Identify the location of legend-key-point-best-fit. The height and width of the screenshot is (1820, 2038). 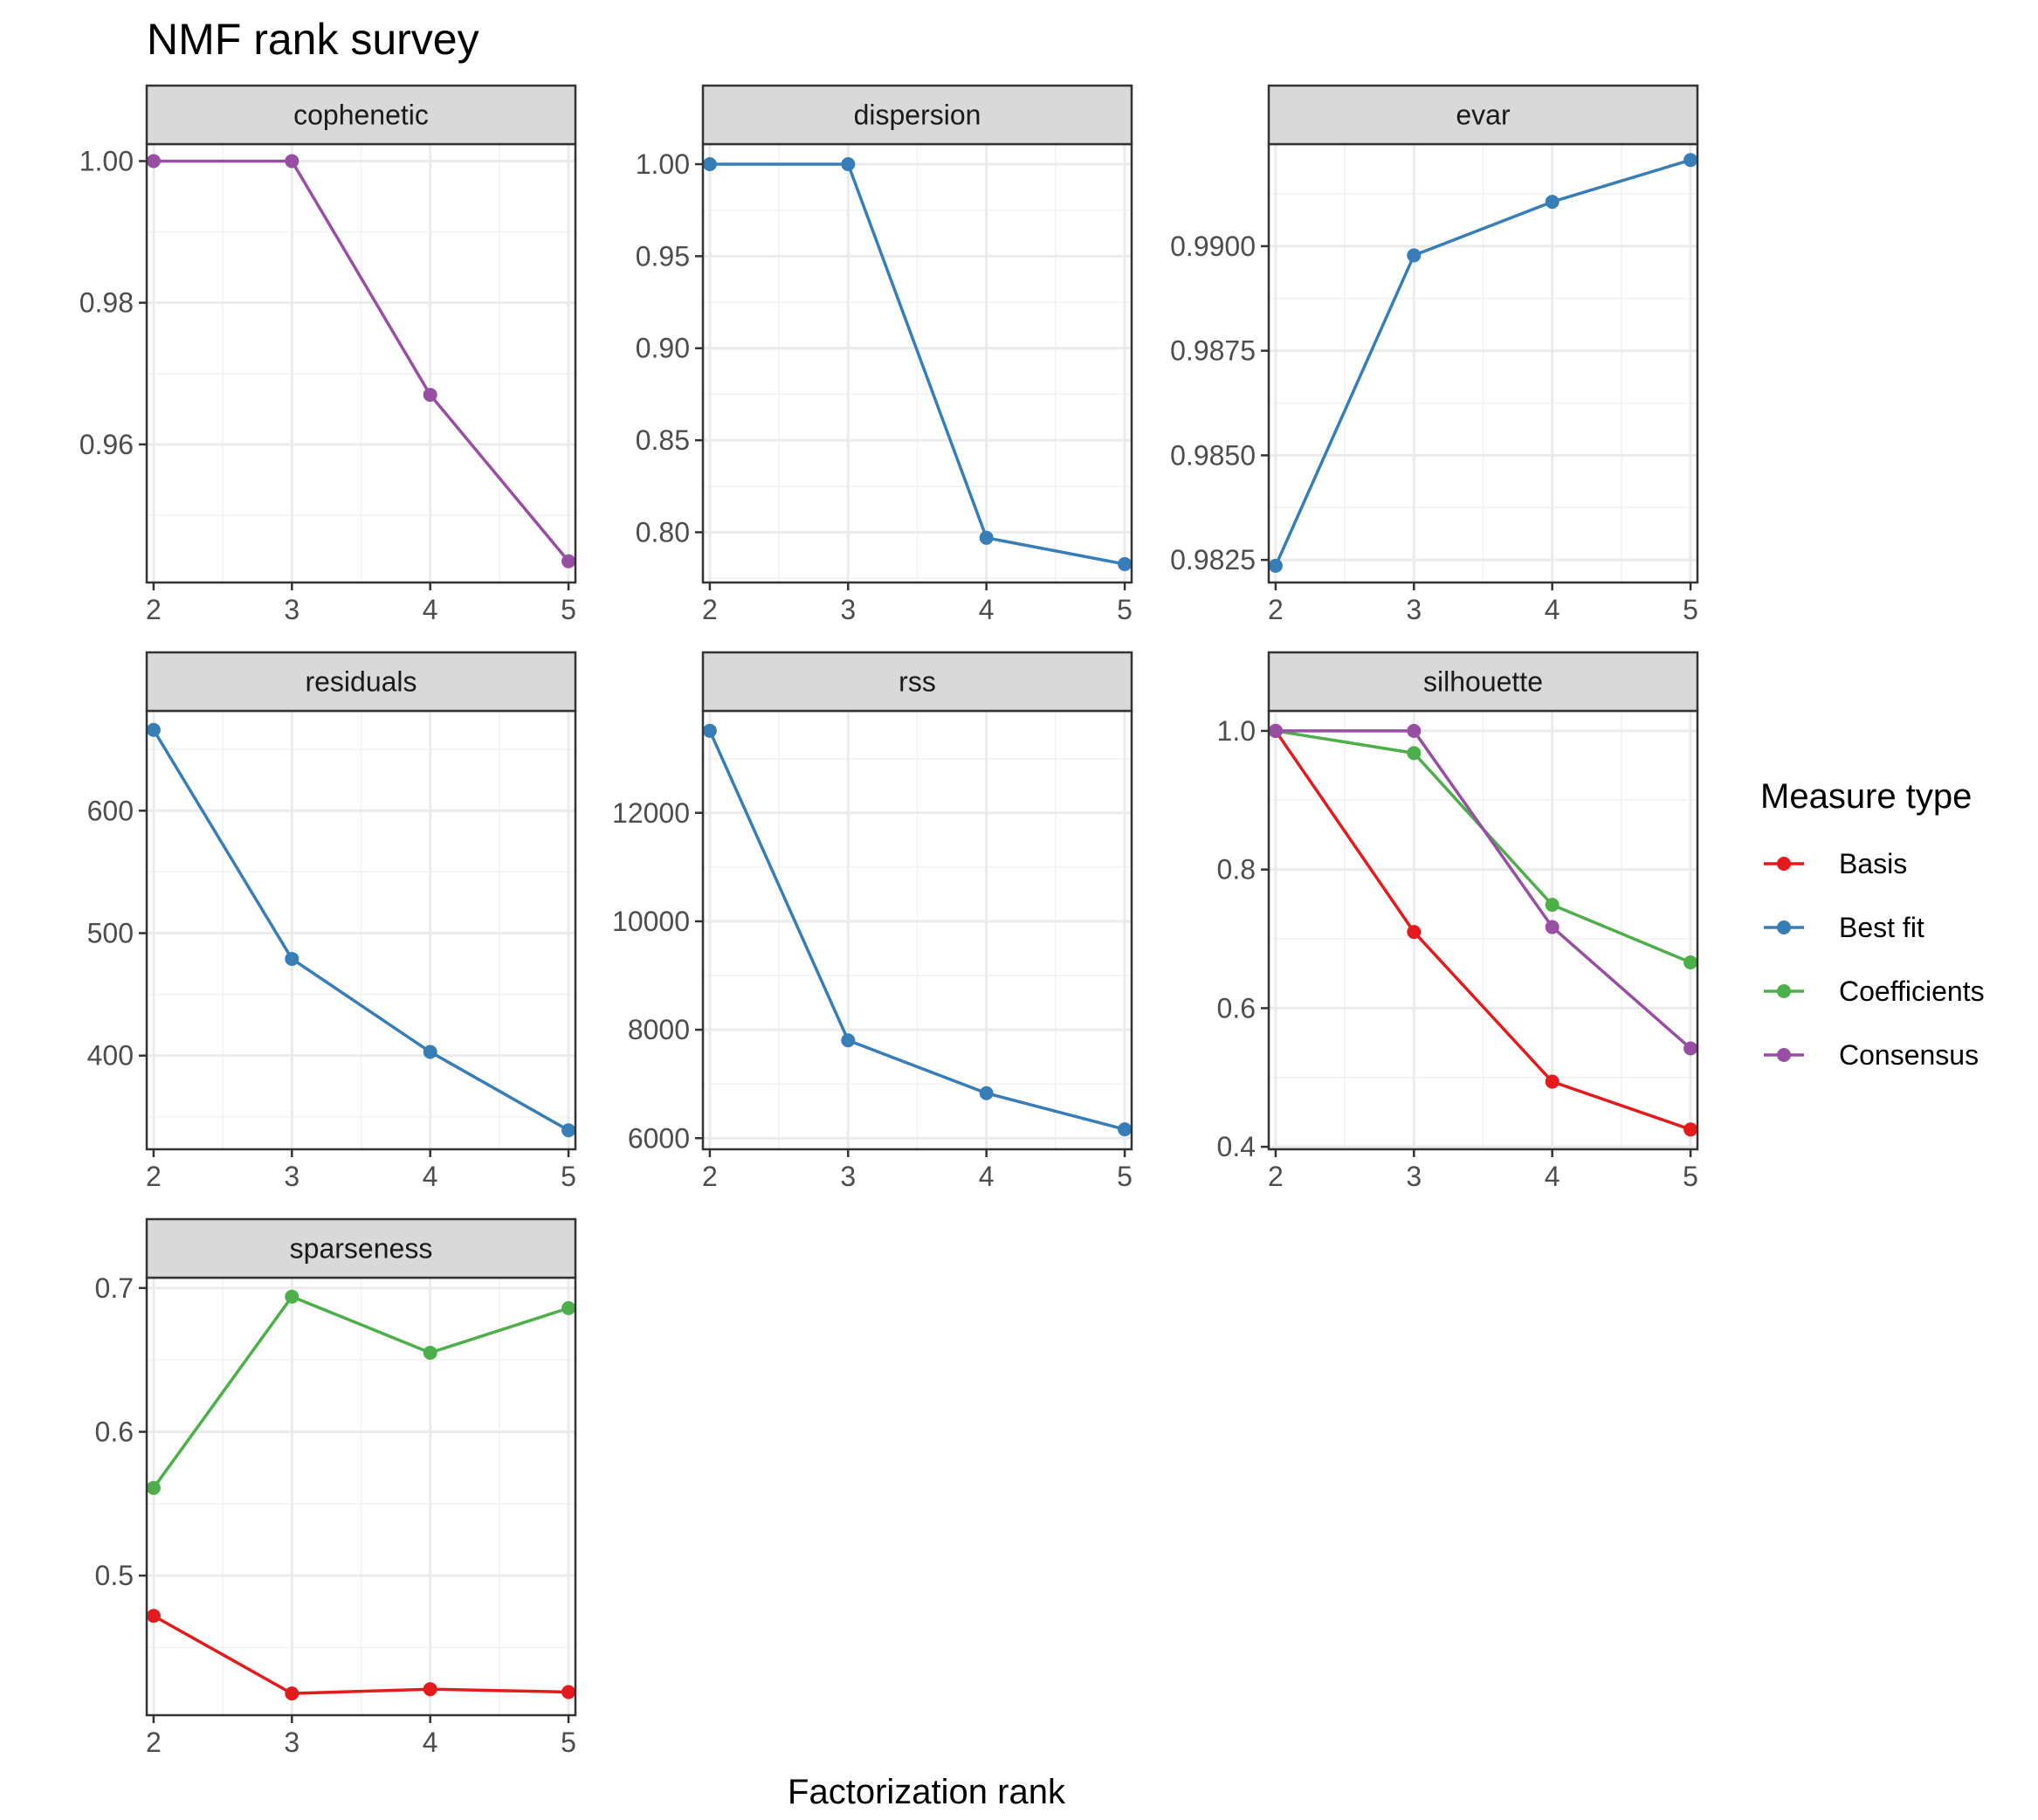
(1784, 927).